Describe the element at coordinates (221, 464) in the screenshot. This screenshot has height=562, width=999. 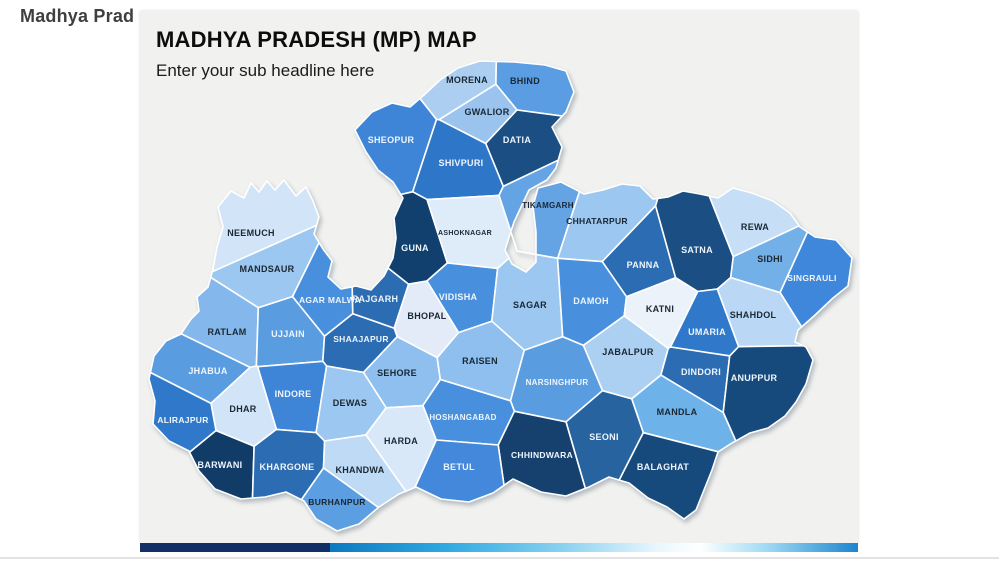
I see `district-shape-barwani` at that location.